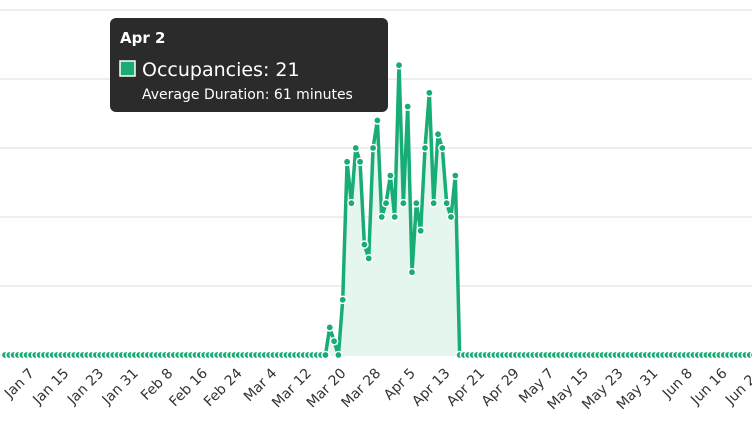 The image size is (752, 440). I want to click on x-tick-label: Apr 13, so click(431, 388).